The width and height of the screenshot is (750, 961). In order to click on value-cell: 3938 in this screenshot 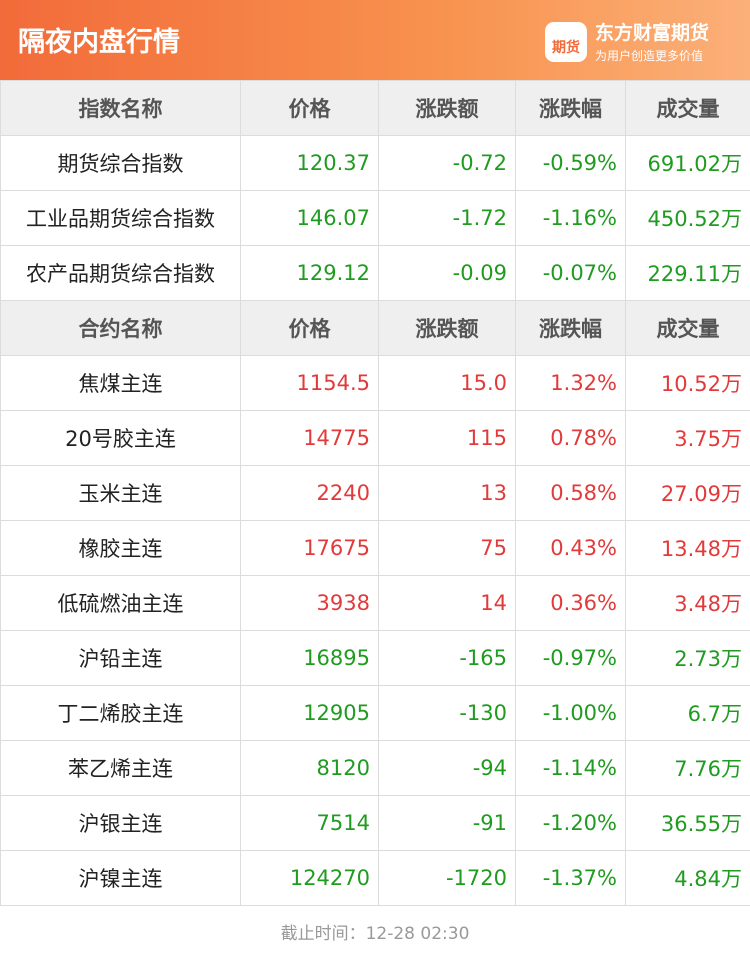, I will do `click(309, 603)`.